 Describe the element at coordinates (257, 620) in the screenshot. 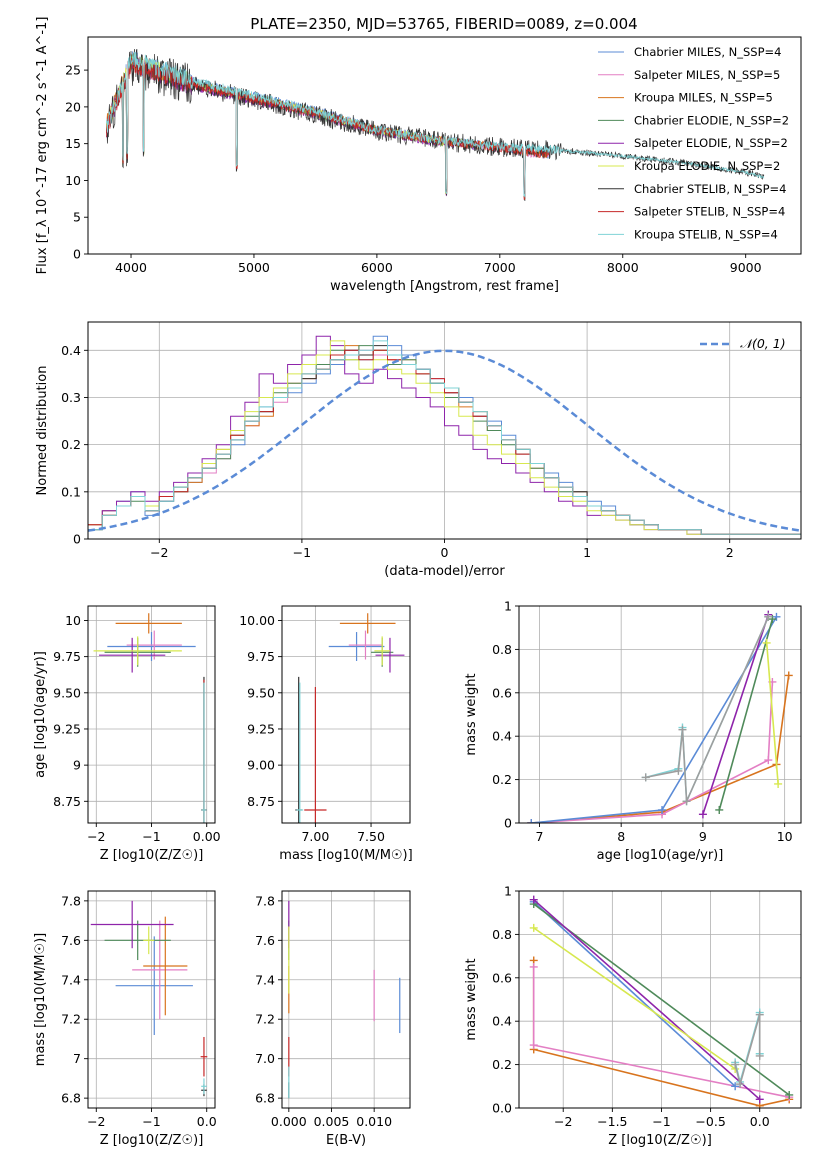

I see `y-tick-label: 10.00` at that location.